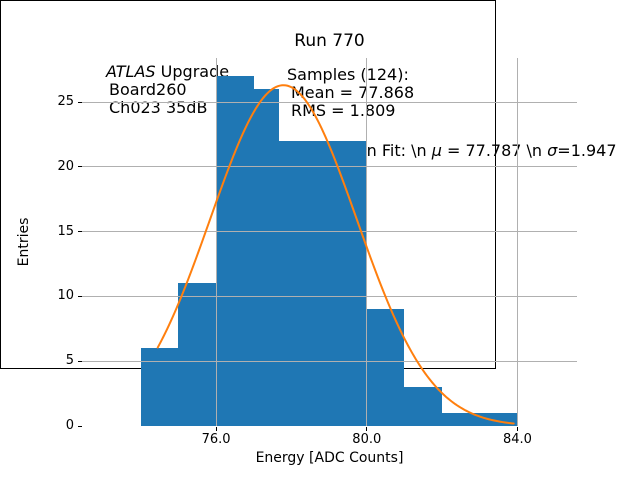 The height and width of the screenshot is (480, 640). I want to click on stats-annotation: Samples (124): Mean = 77.868 RMS = 1.809, so click(350, 93).